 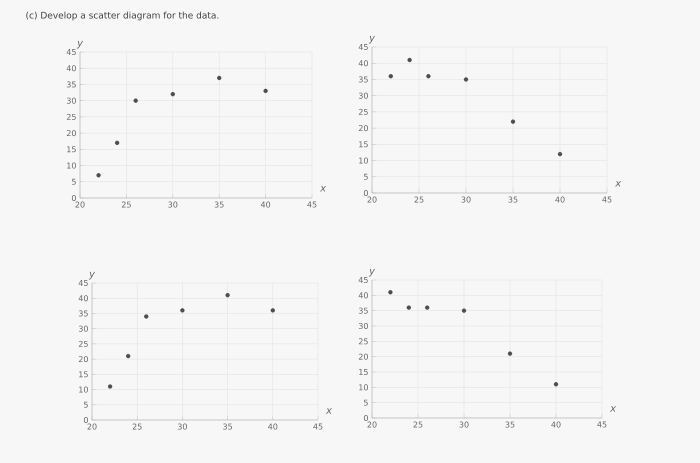 What do you see at coordinates (122, 16) in the screenshot?
I see `chart-title: (c) Develop a scatter diagram for the data.` at bounding box center [122, 16].